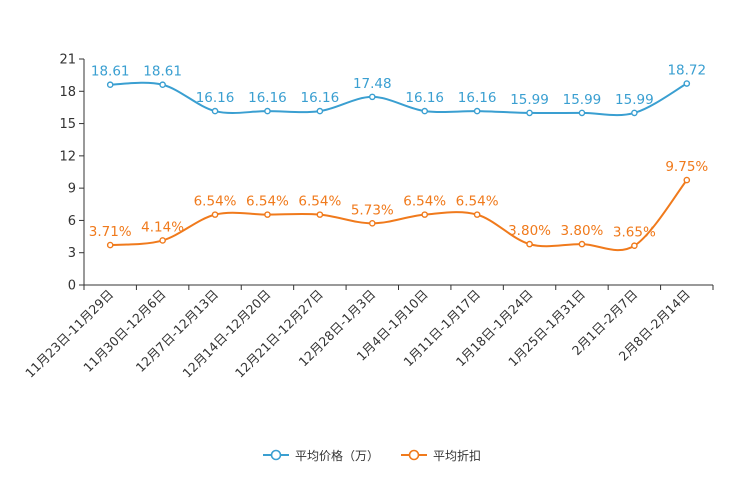 This screenshot has height=496, width=744. I want to click on data-label-discount: 9.75%, so click(686, 167).